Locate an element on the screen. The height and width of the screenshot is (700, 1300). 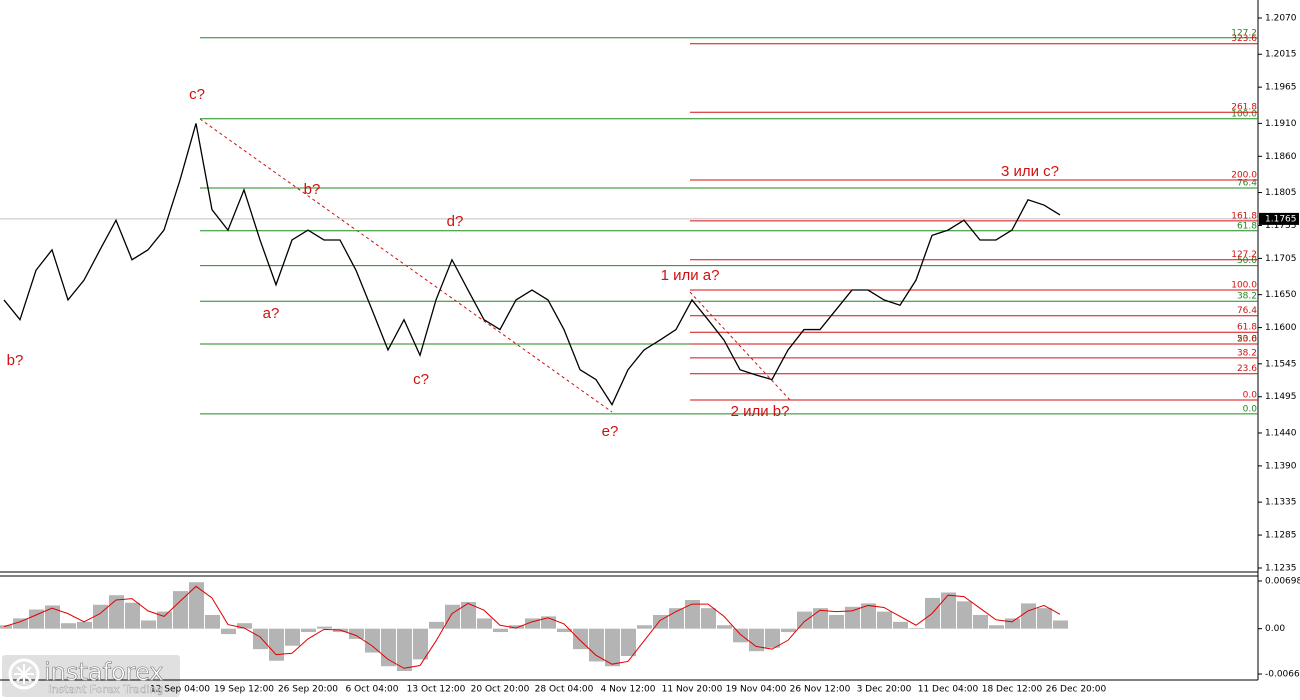
y-tick-label: 1.1805 is located at coordinates (1281, 193).